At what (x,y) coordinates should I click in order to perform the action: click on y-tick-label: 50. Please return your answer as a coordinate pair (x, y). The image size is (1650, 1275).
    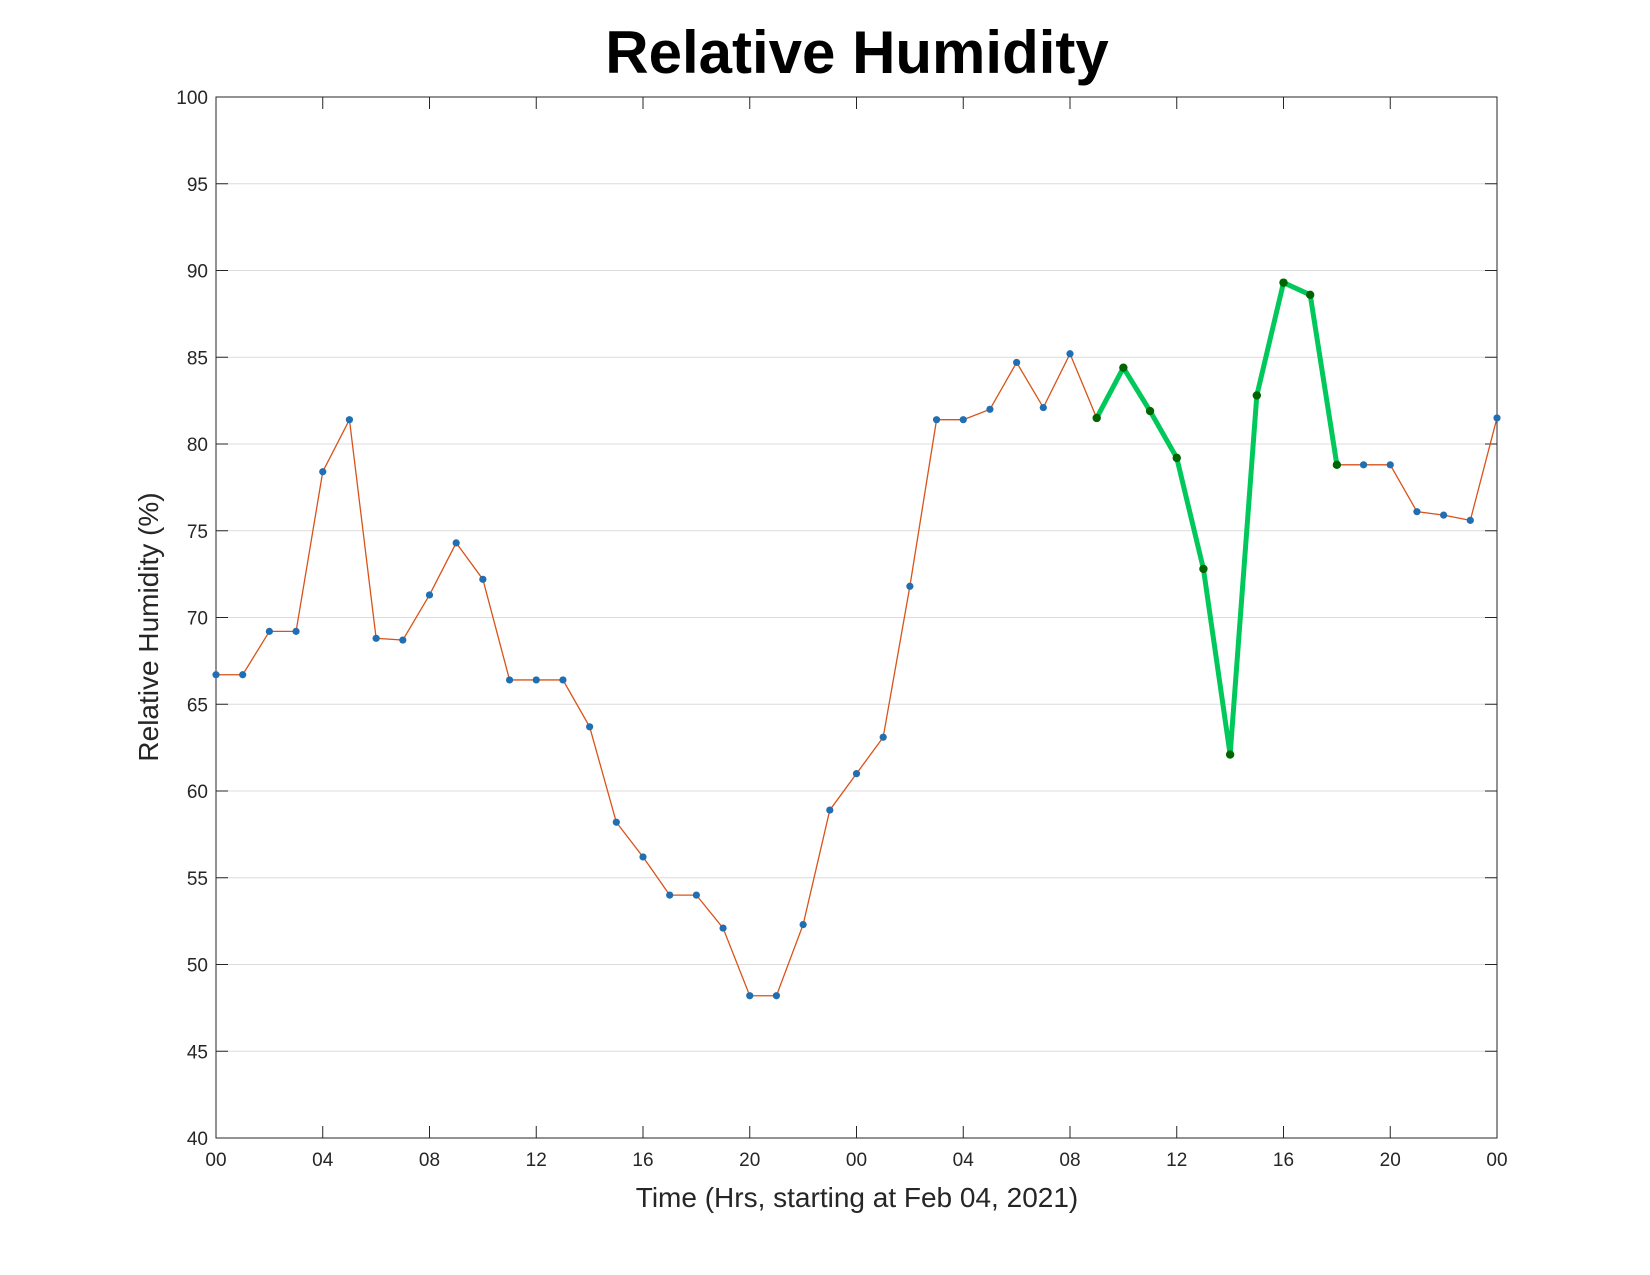
    Looking at the image, I should click on (197, 966).